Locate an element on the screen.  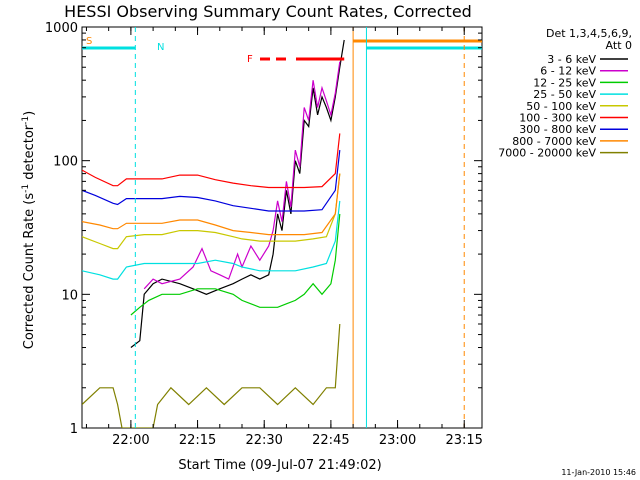
y-tick-label: 10 is located at coordinates (69, 295).